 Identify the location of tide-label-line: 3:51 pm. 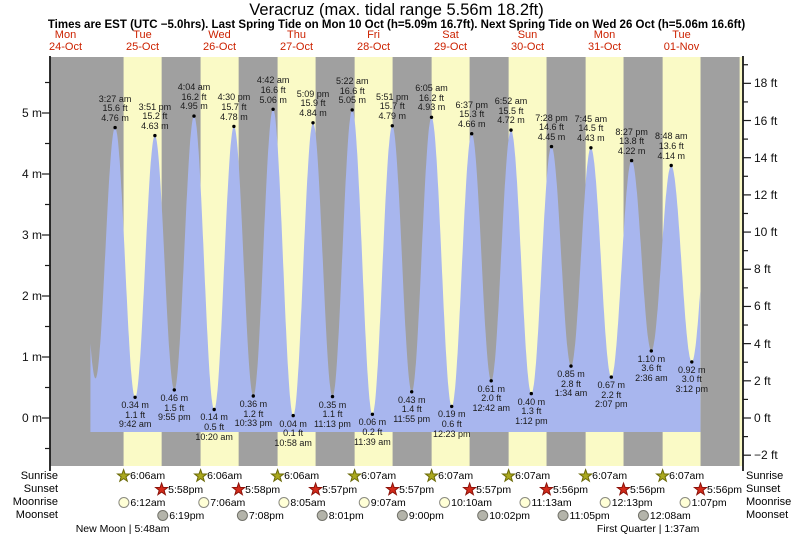
(155, 106).